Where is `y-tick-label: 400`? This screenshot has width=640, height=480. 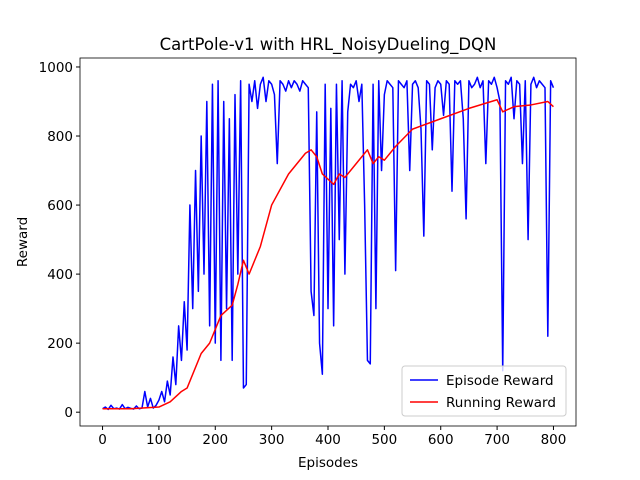
y-tick-label: 400 is located at coordinates (60, 275).